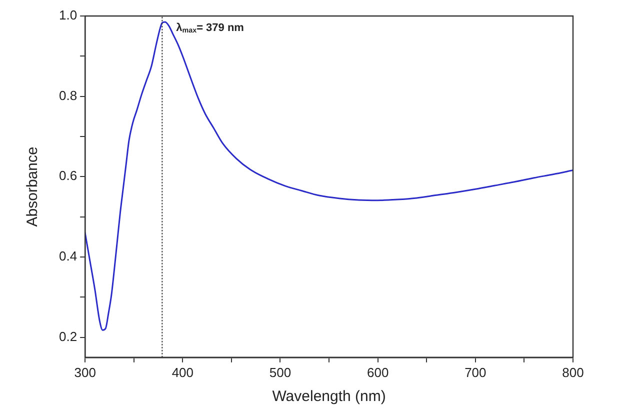 The width and height of the screenshot is (623, 418). I want to click on x-tick-label: 300, so click(85, 372).